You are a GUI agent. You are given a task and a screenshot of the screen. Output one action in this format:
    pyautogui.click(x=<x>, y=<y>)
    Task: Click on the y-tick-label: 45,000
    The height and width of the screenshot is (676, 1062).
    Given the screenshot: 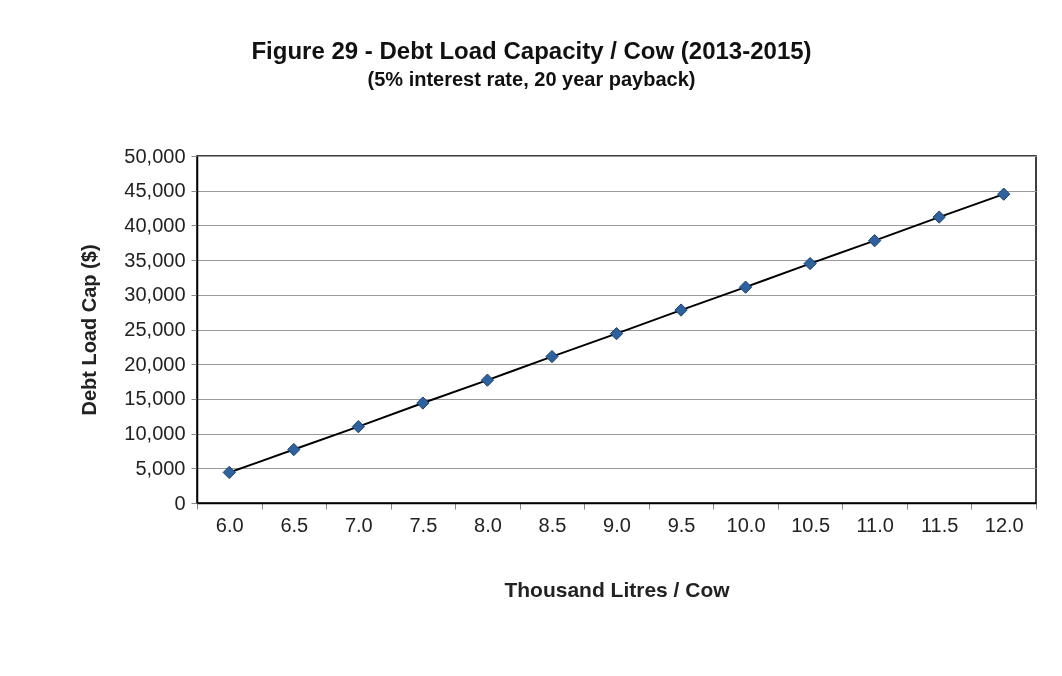 What is the action you would take?
    pyautogui.click(x=155, y=190)
    